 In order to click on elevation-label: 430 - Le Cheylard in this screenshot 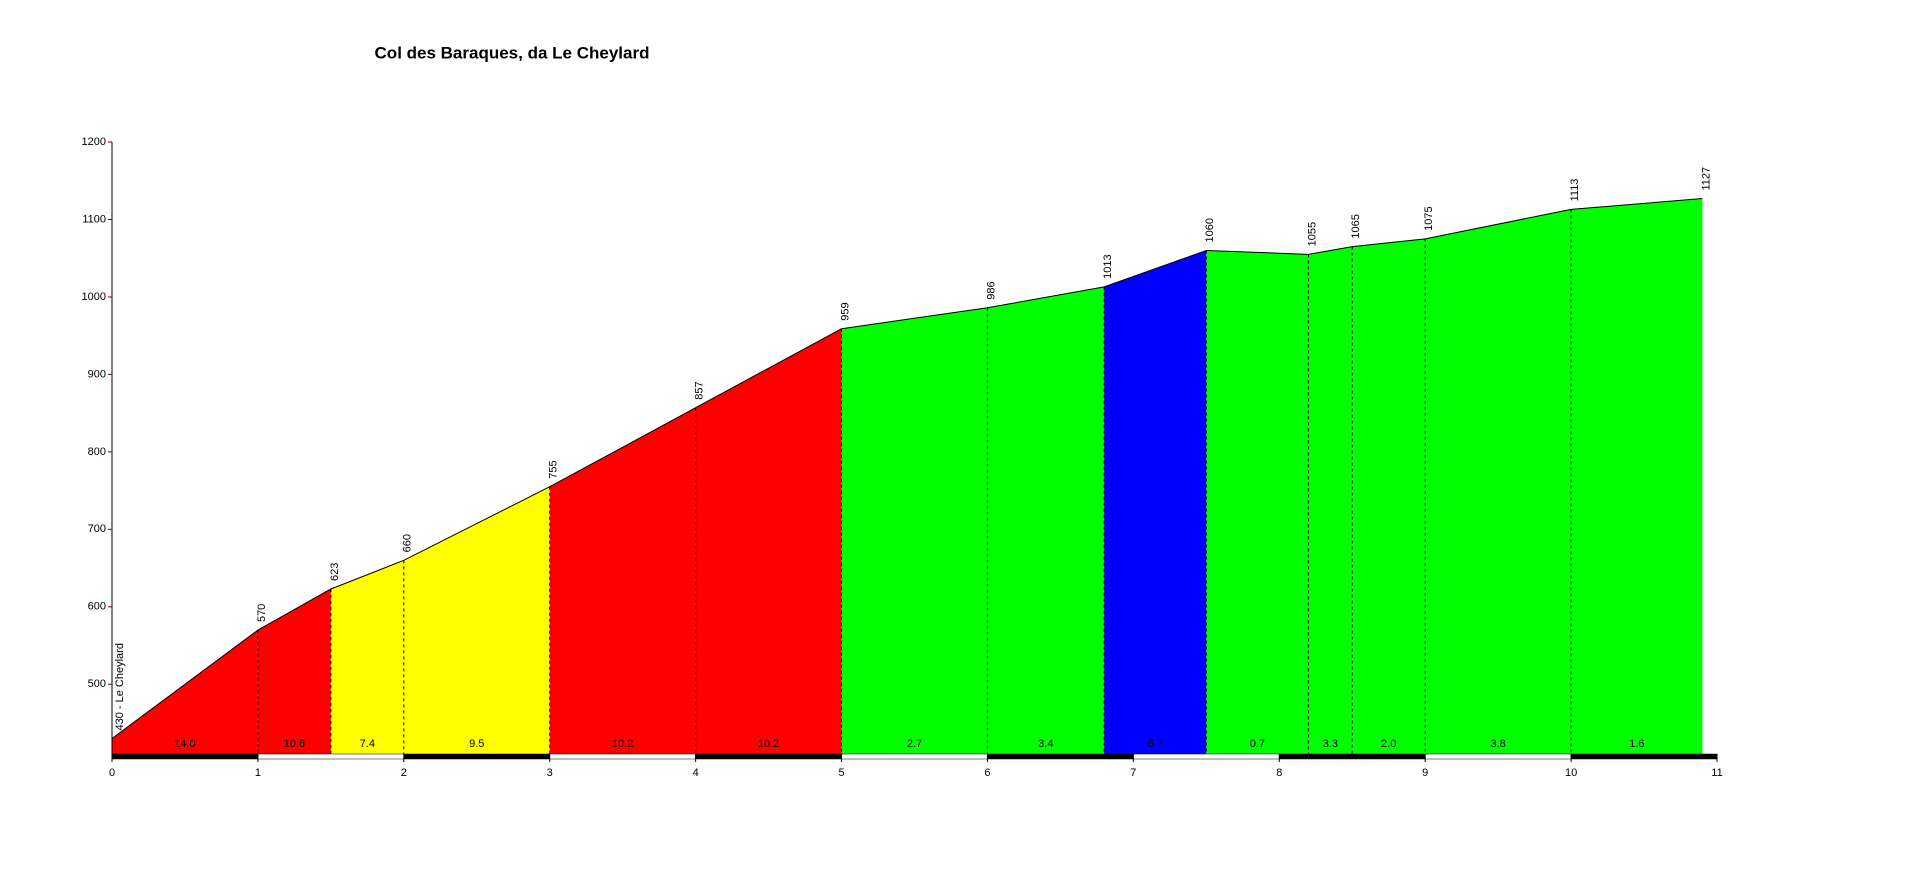, I will do `click(120, 686)`.